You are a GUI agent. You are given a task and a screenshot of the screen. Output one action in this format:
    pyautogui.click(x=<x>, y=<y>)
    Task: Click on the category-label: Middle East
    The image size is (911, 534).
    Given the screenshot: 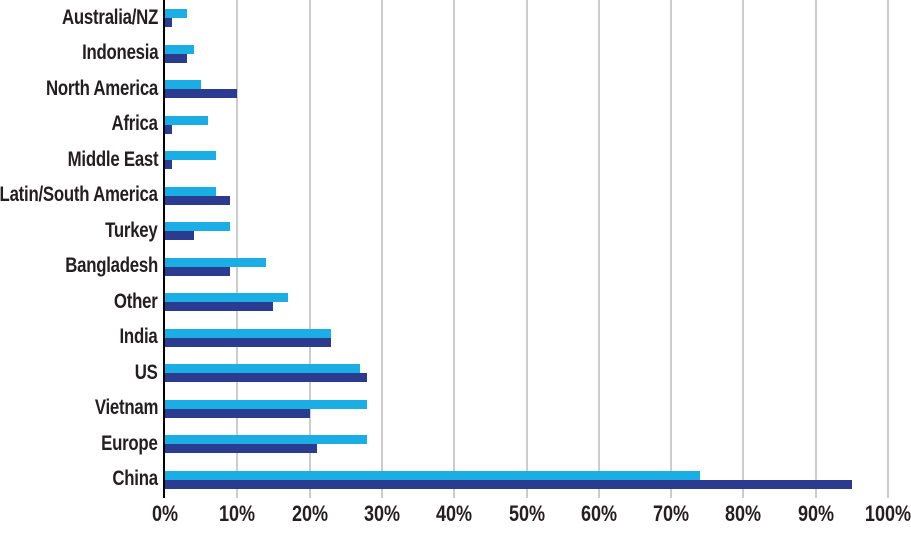 What is the action you would take?
    pyautogui.click(x=79, y=160)
    